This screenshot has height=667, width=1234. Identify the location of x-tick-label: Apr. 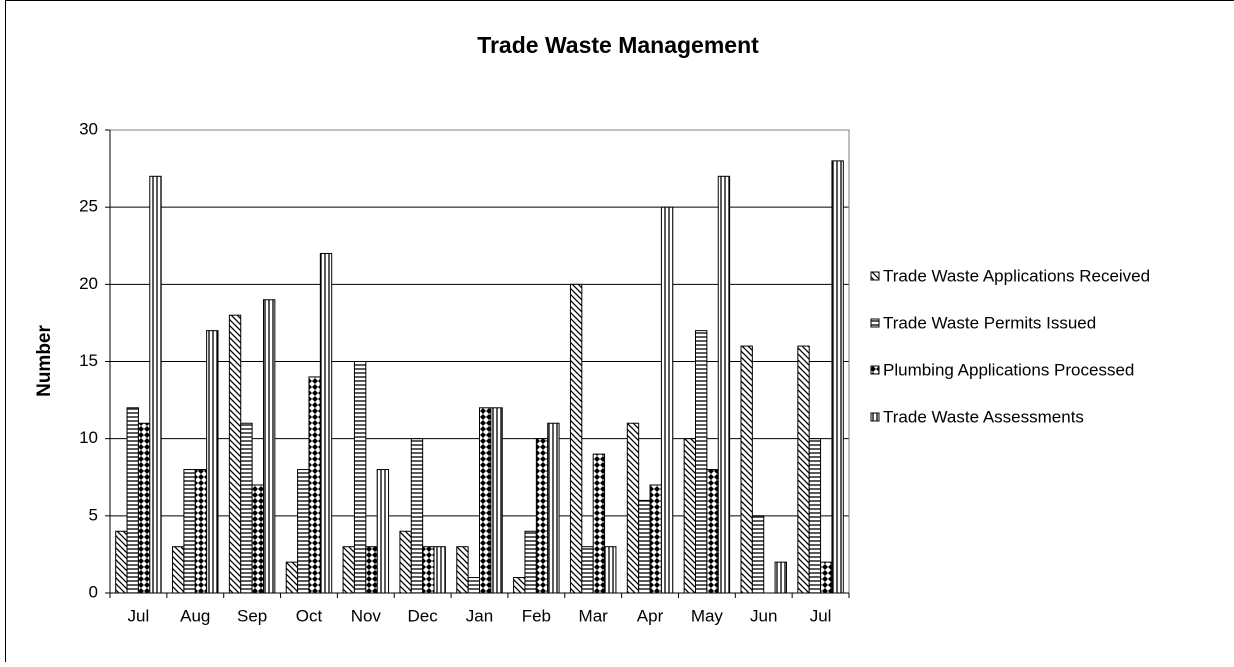
(650, 615).